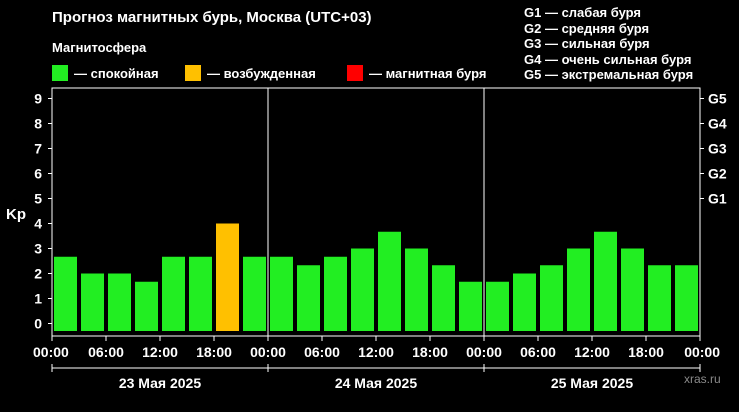 The width and height of the screenshot is (739, 412). I want to click on day-label: 25 Мая 2025, so click(592, 383).